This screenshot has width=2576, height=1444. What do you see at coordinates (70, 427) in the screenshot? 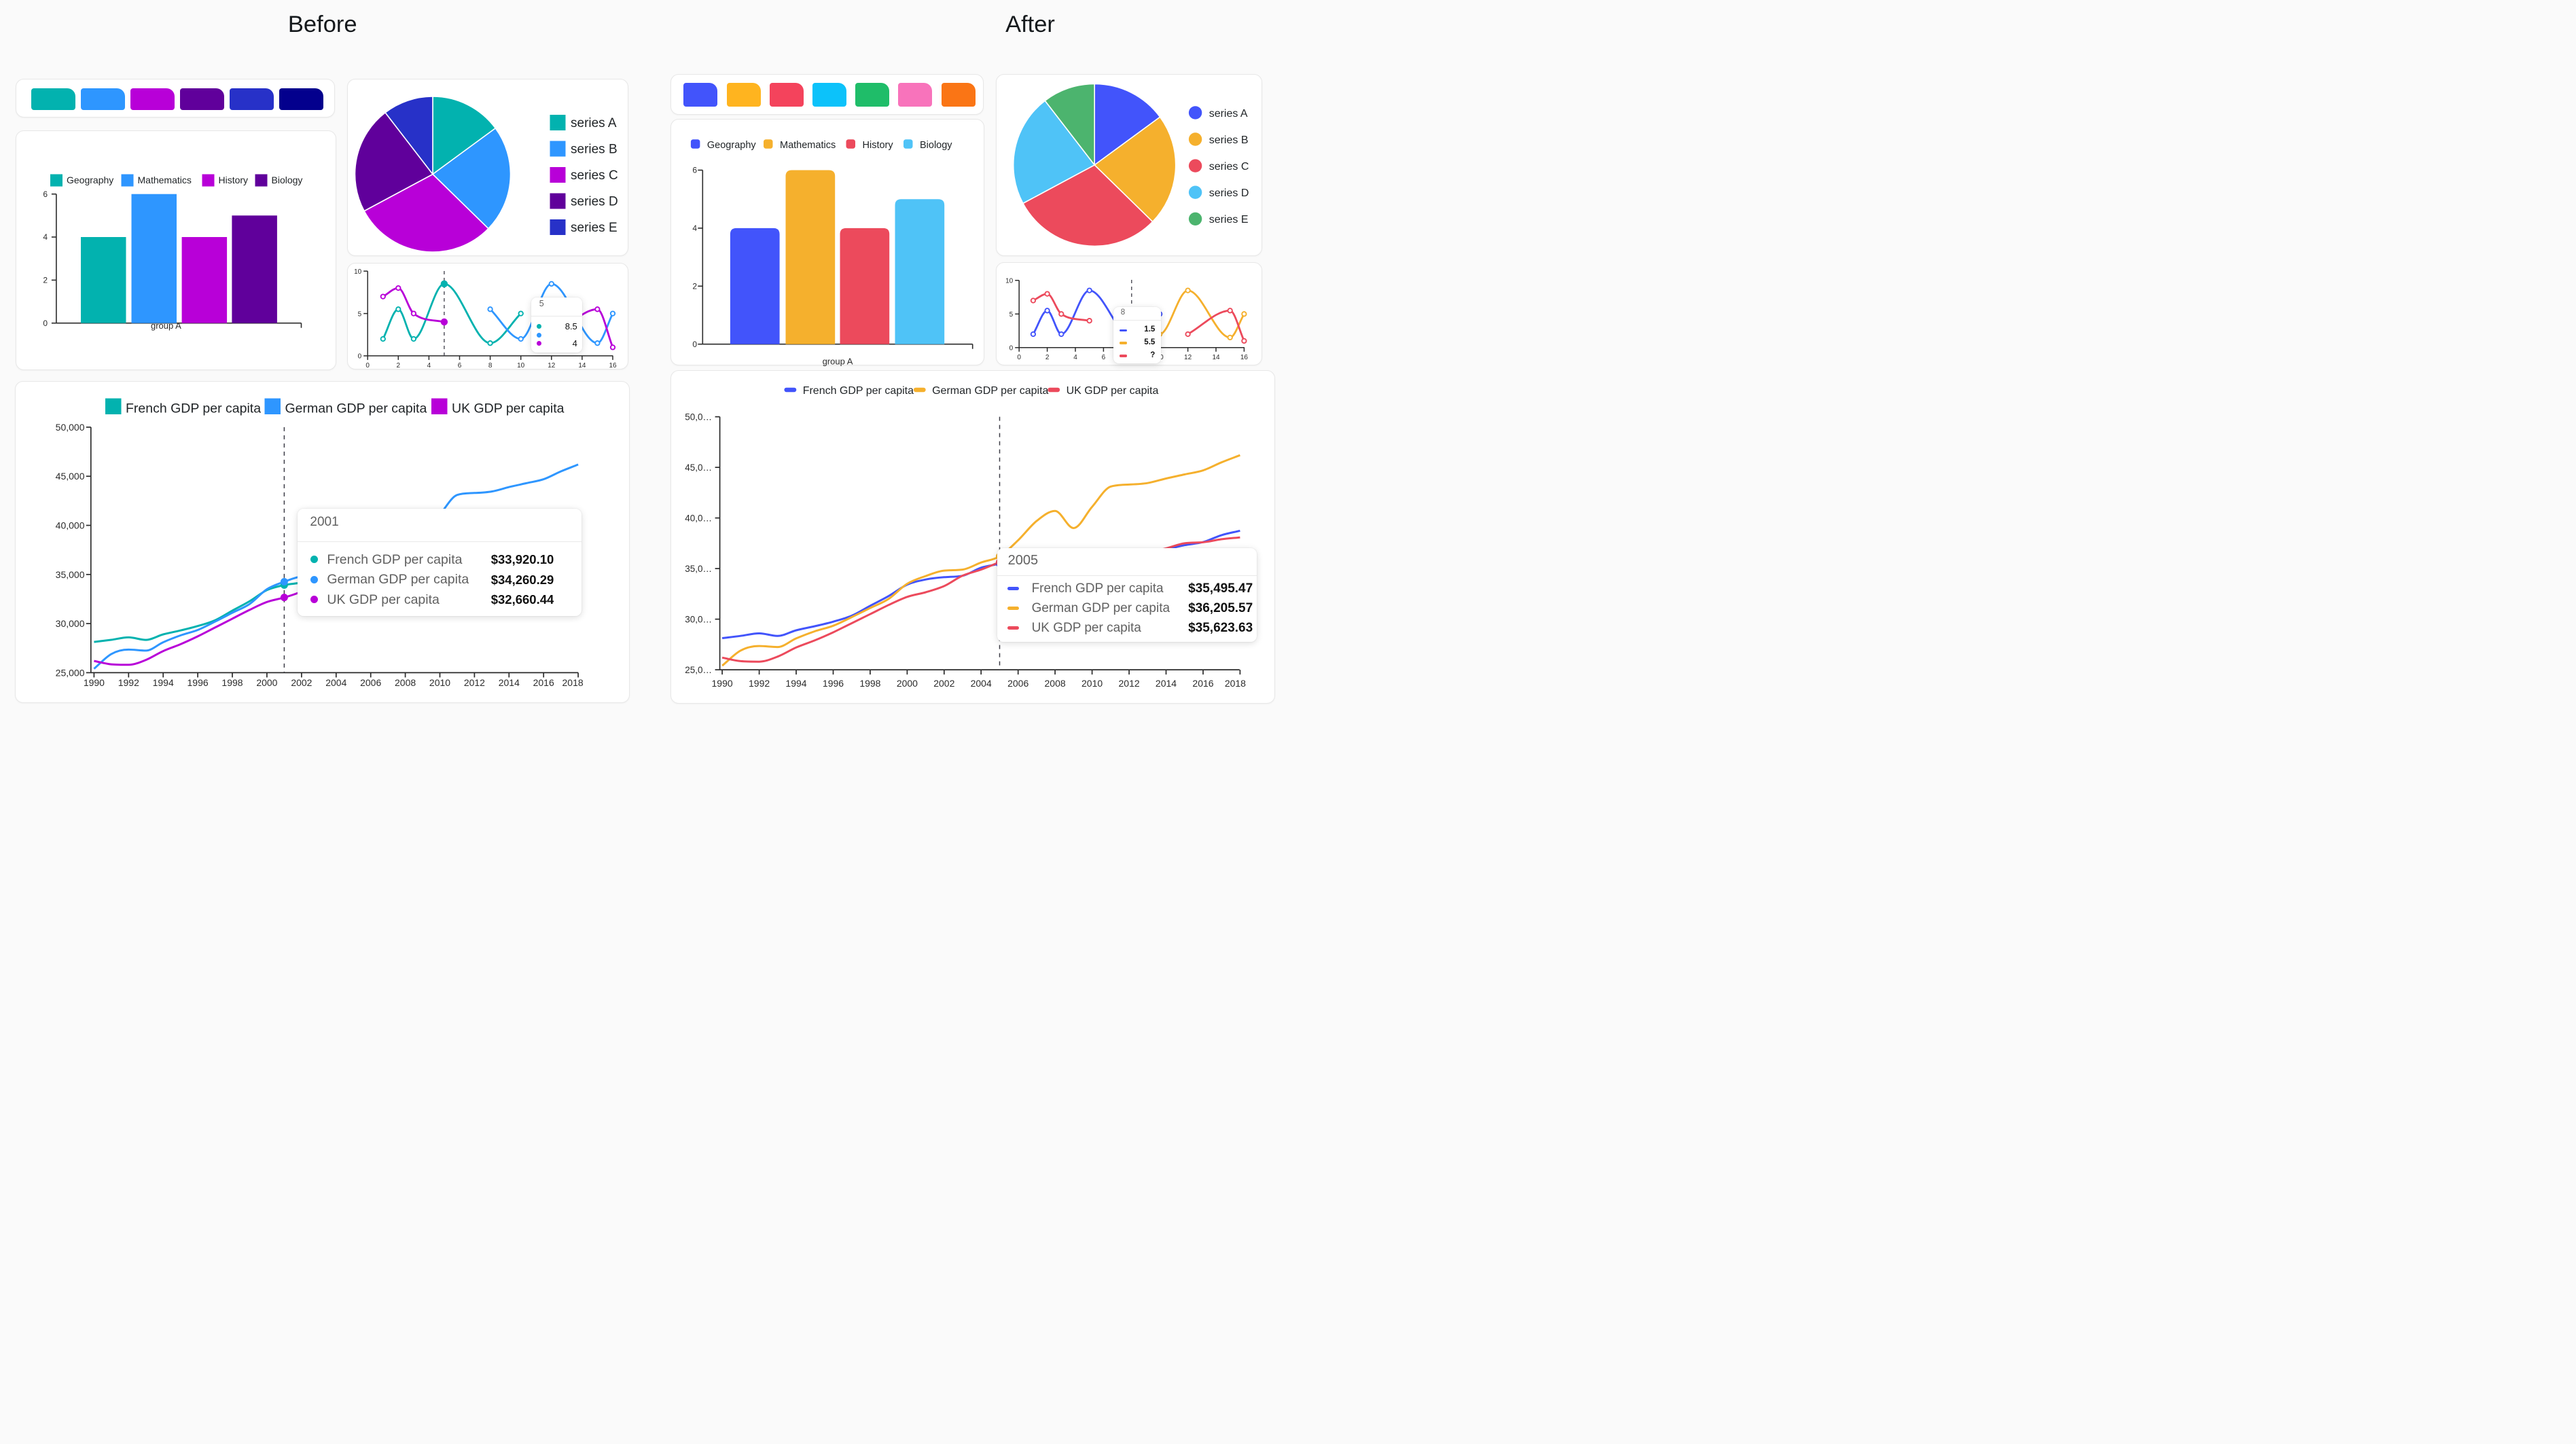
I see `svg-text: 50,000` at bounding box center [70, 427].